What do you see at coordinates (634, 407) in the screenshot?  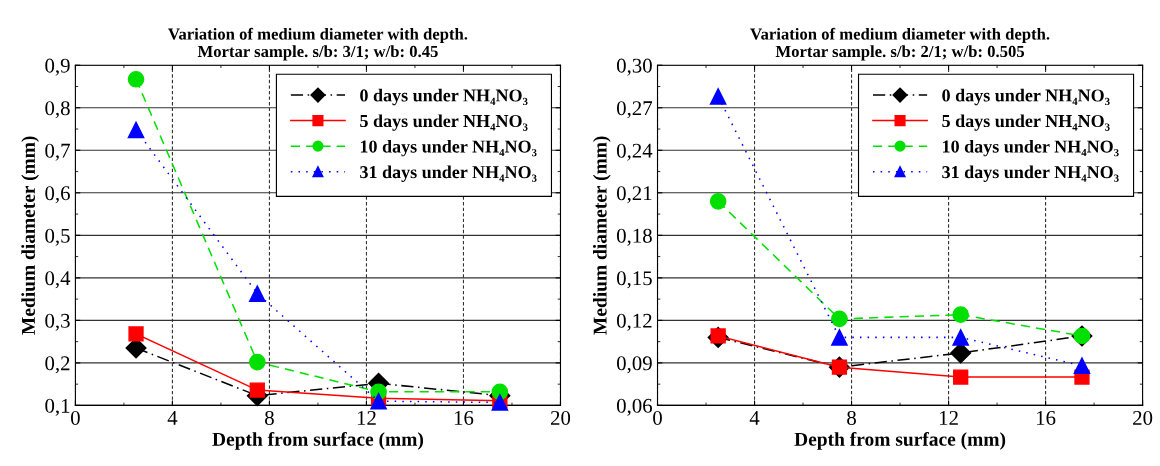 I see `y-tick-label: 0,06` at bounding box center [634, 407].